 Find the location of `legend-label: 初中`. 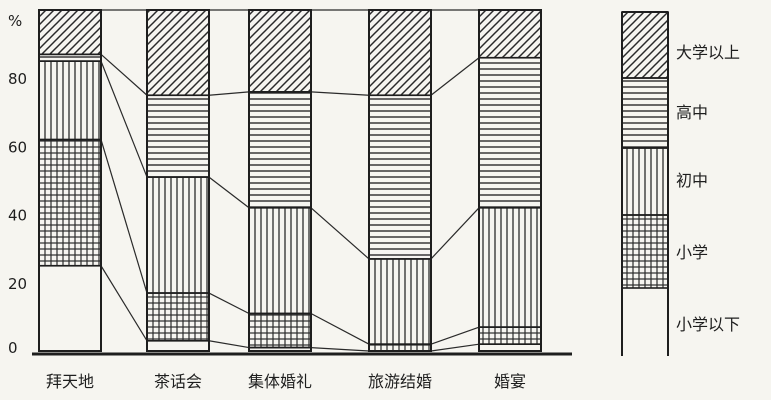

legend-label: 初中 is located at coordinates (692, 180).